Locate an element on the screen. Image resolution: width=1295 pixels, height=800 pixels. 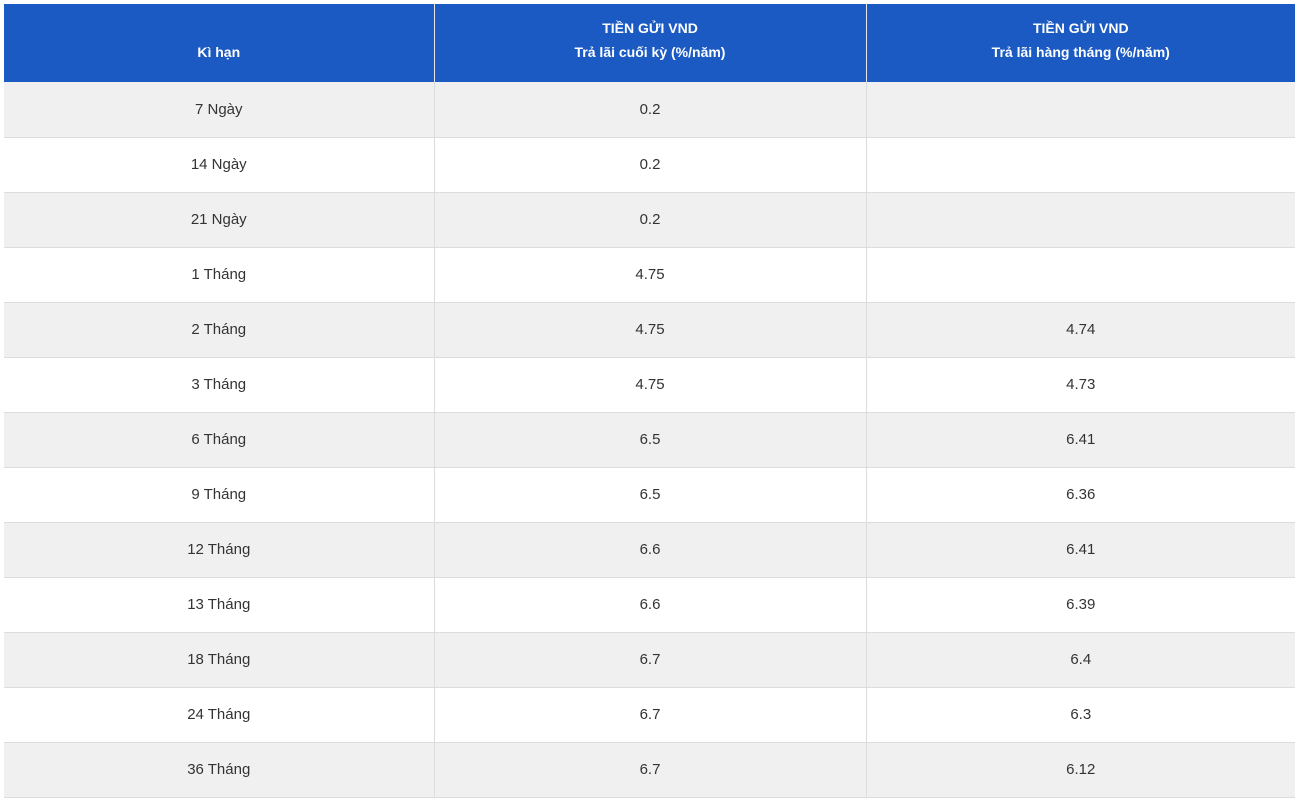
header-subtitle: Trả lãi hàng tháng (%/năm) is located at coordinates (1080, 52).